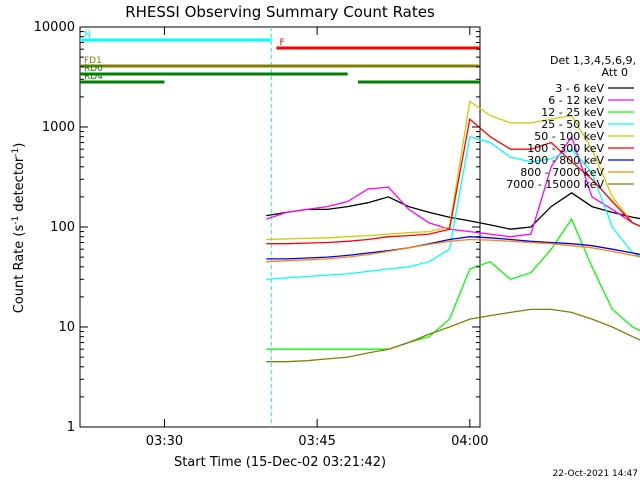 The image size is (640, 480). I want to click on state-bar-label-N: N, so click(87, 35).